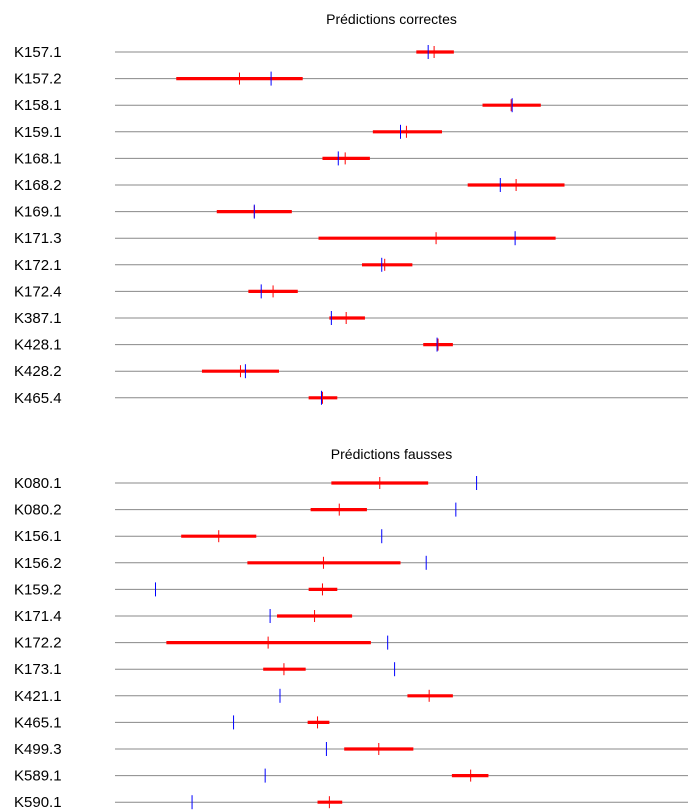 The image size is (691, 812). What do you see at coordinates (38, 371) in the screenshot?
I see `row-label: K428.2` at bounding box center [38, 371].